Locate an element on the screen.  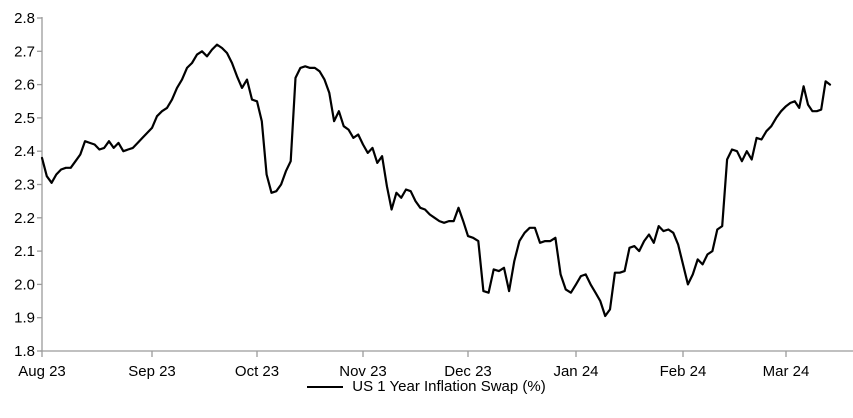
y-axis-tick-label: 2.4 is located at coordinates (24, 151).